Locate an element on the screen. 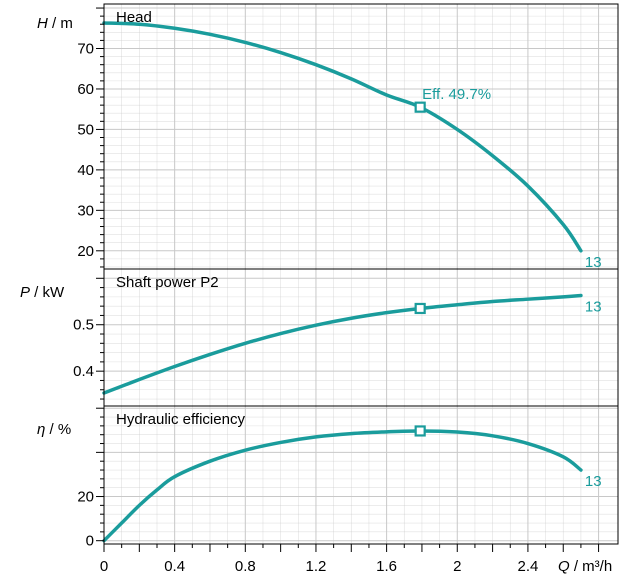 This screenshot has width=637, height=584. y-axis-unit: / % is located at coordinates (58, 429).